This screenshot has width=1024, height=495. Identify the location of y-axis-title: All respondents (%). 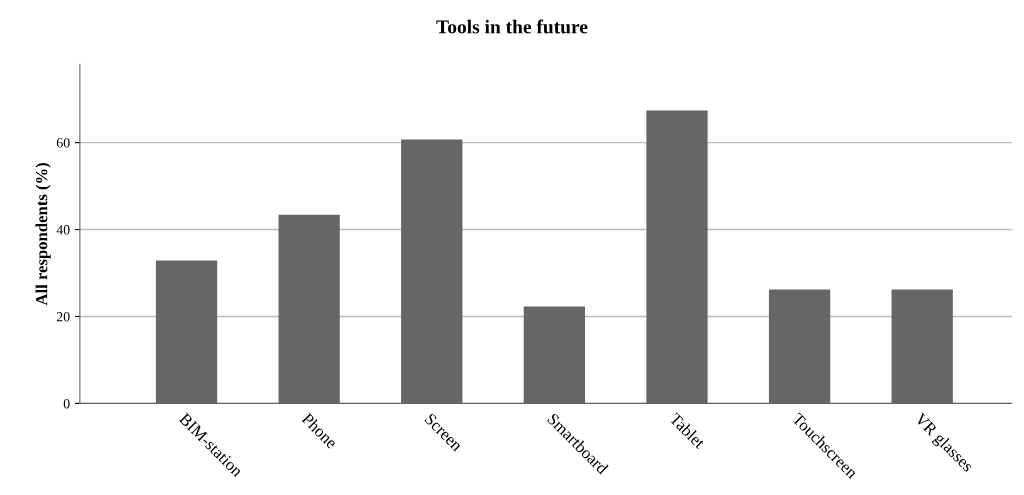
(43, 234).